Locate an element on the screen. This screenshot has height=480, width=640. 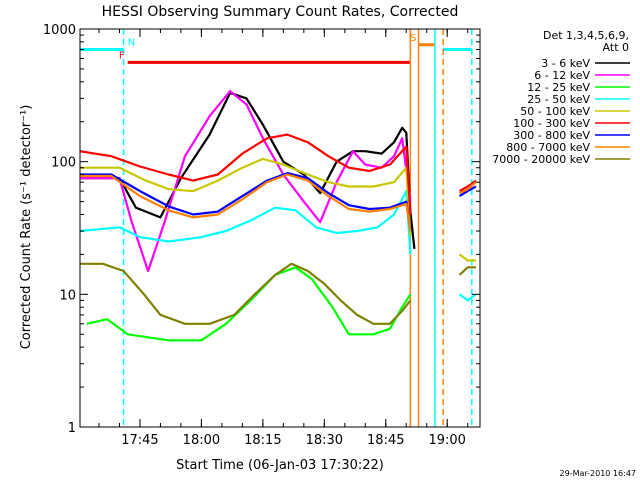
legend-entry-label: 800 - 7000 keV is located at coordinates (548, 147).